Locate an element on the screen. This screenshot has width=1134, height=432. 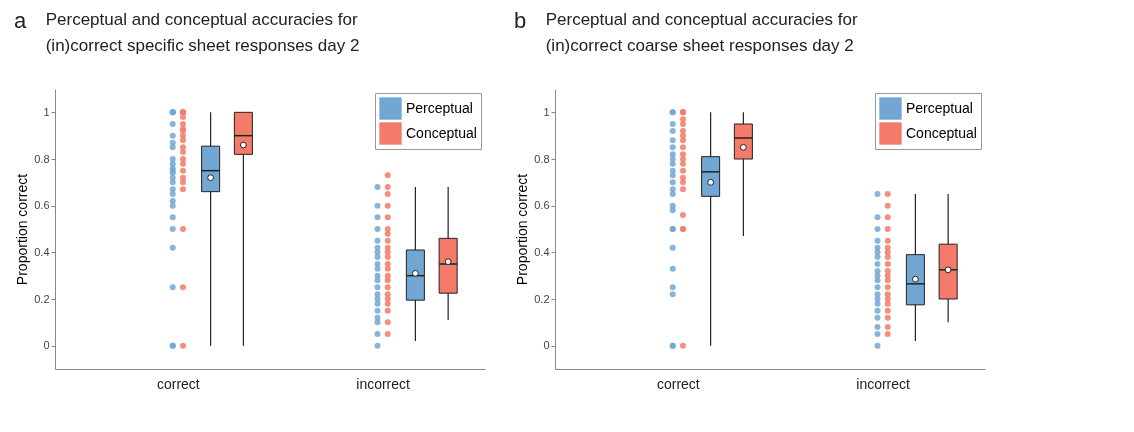
chart-title: Perceptual and conceptual accuracies for (in)correct coarse sheet responses day 2 is located at coordinates (701, 32).